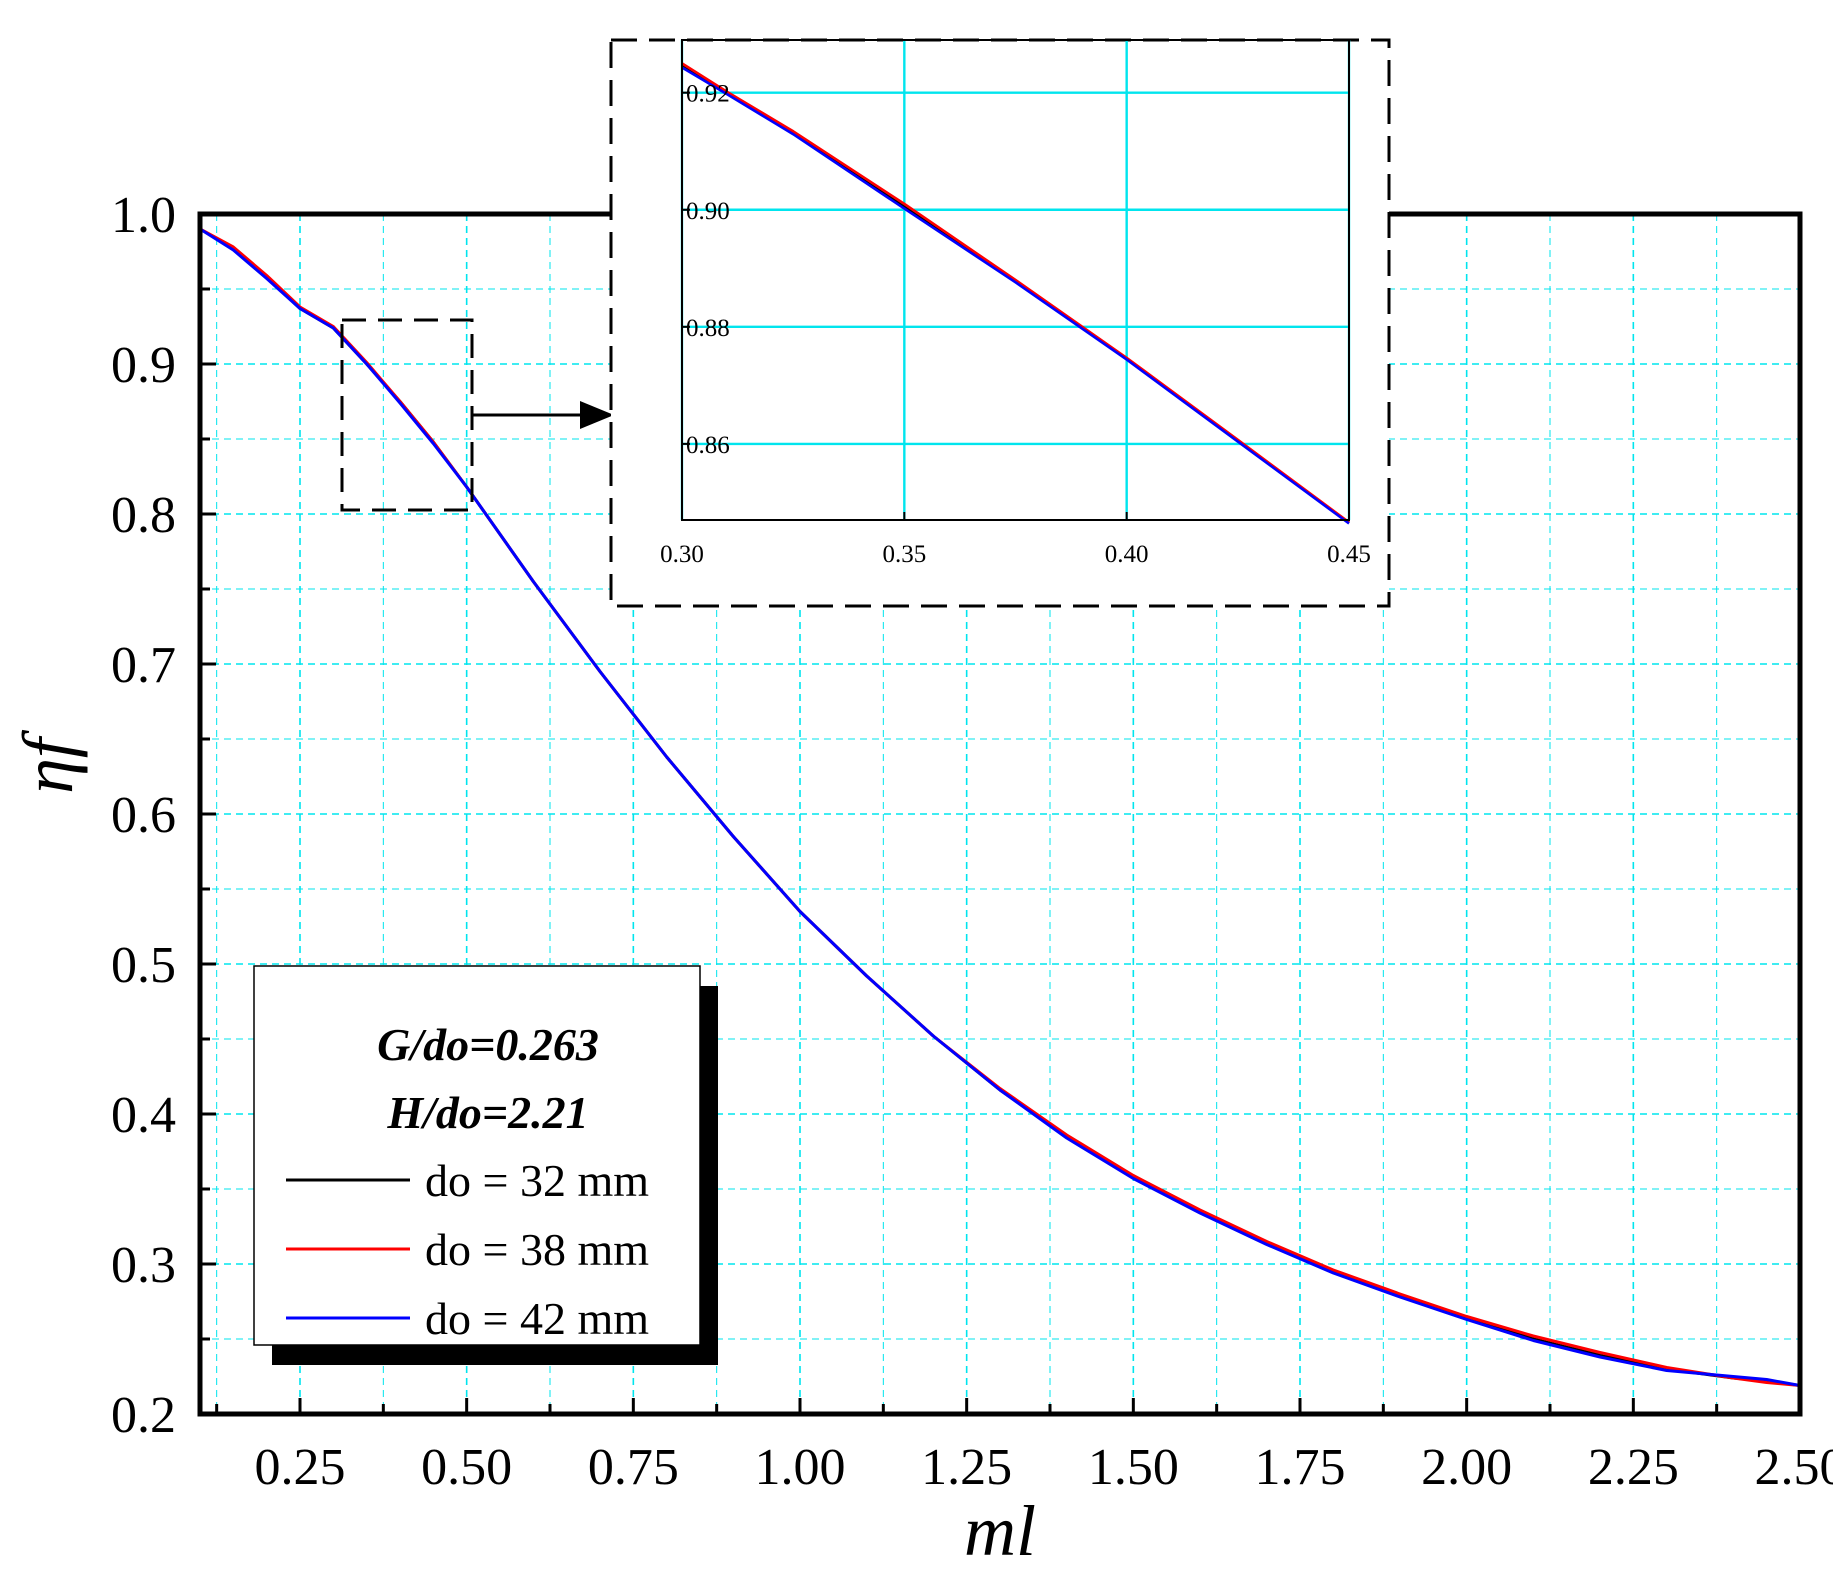  I want to click on legend-label-3: do = 42 mm, so click(537, 1318).